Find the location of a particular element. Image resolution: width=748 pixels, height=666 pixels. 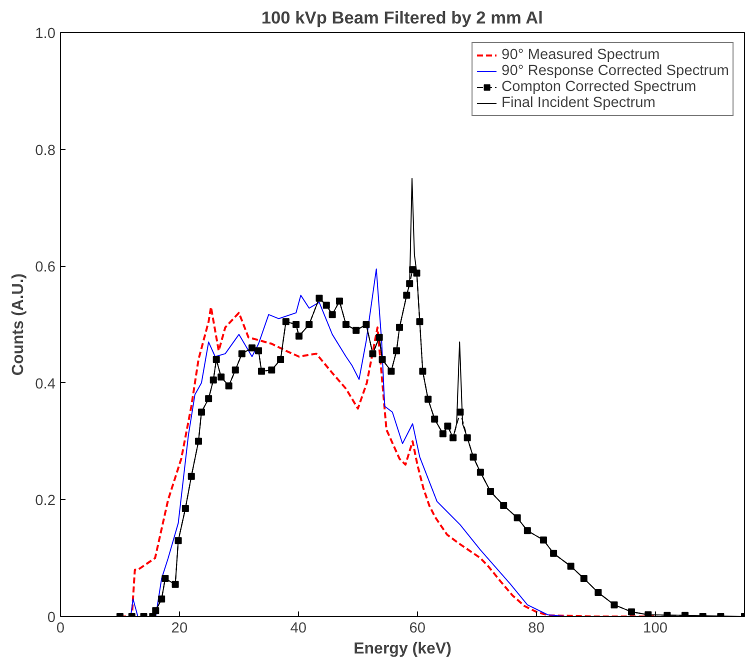

legend-label: 90° Measured Spectrum is located at coordinates (581, 55).